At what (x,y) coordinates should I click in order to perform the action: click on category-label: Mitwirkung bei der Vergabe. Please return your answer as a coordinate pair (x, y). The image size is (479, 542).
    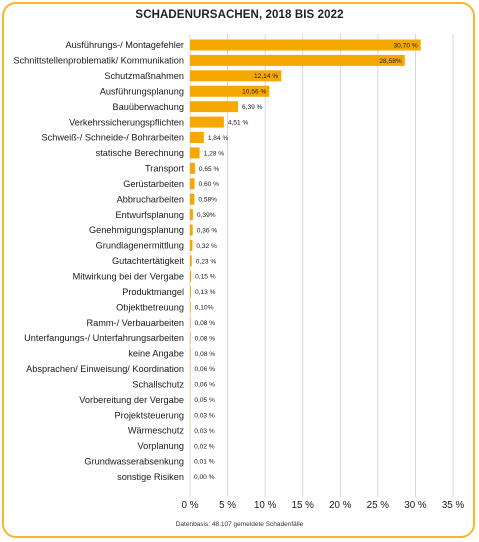
    Looking at the image, I should click on (128, 277).